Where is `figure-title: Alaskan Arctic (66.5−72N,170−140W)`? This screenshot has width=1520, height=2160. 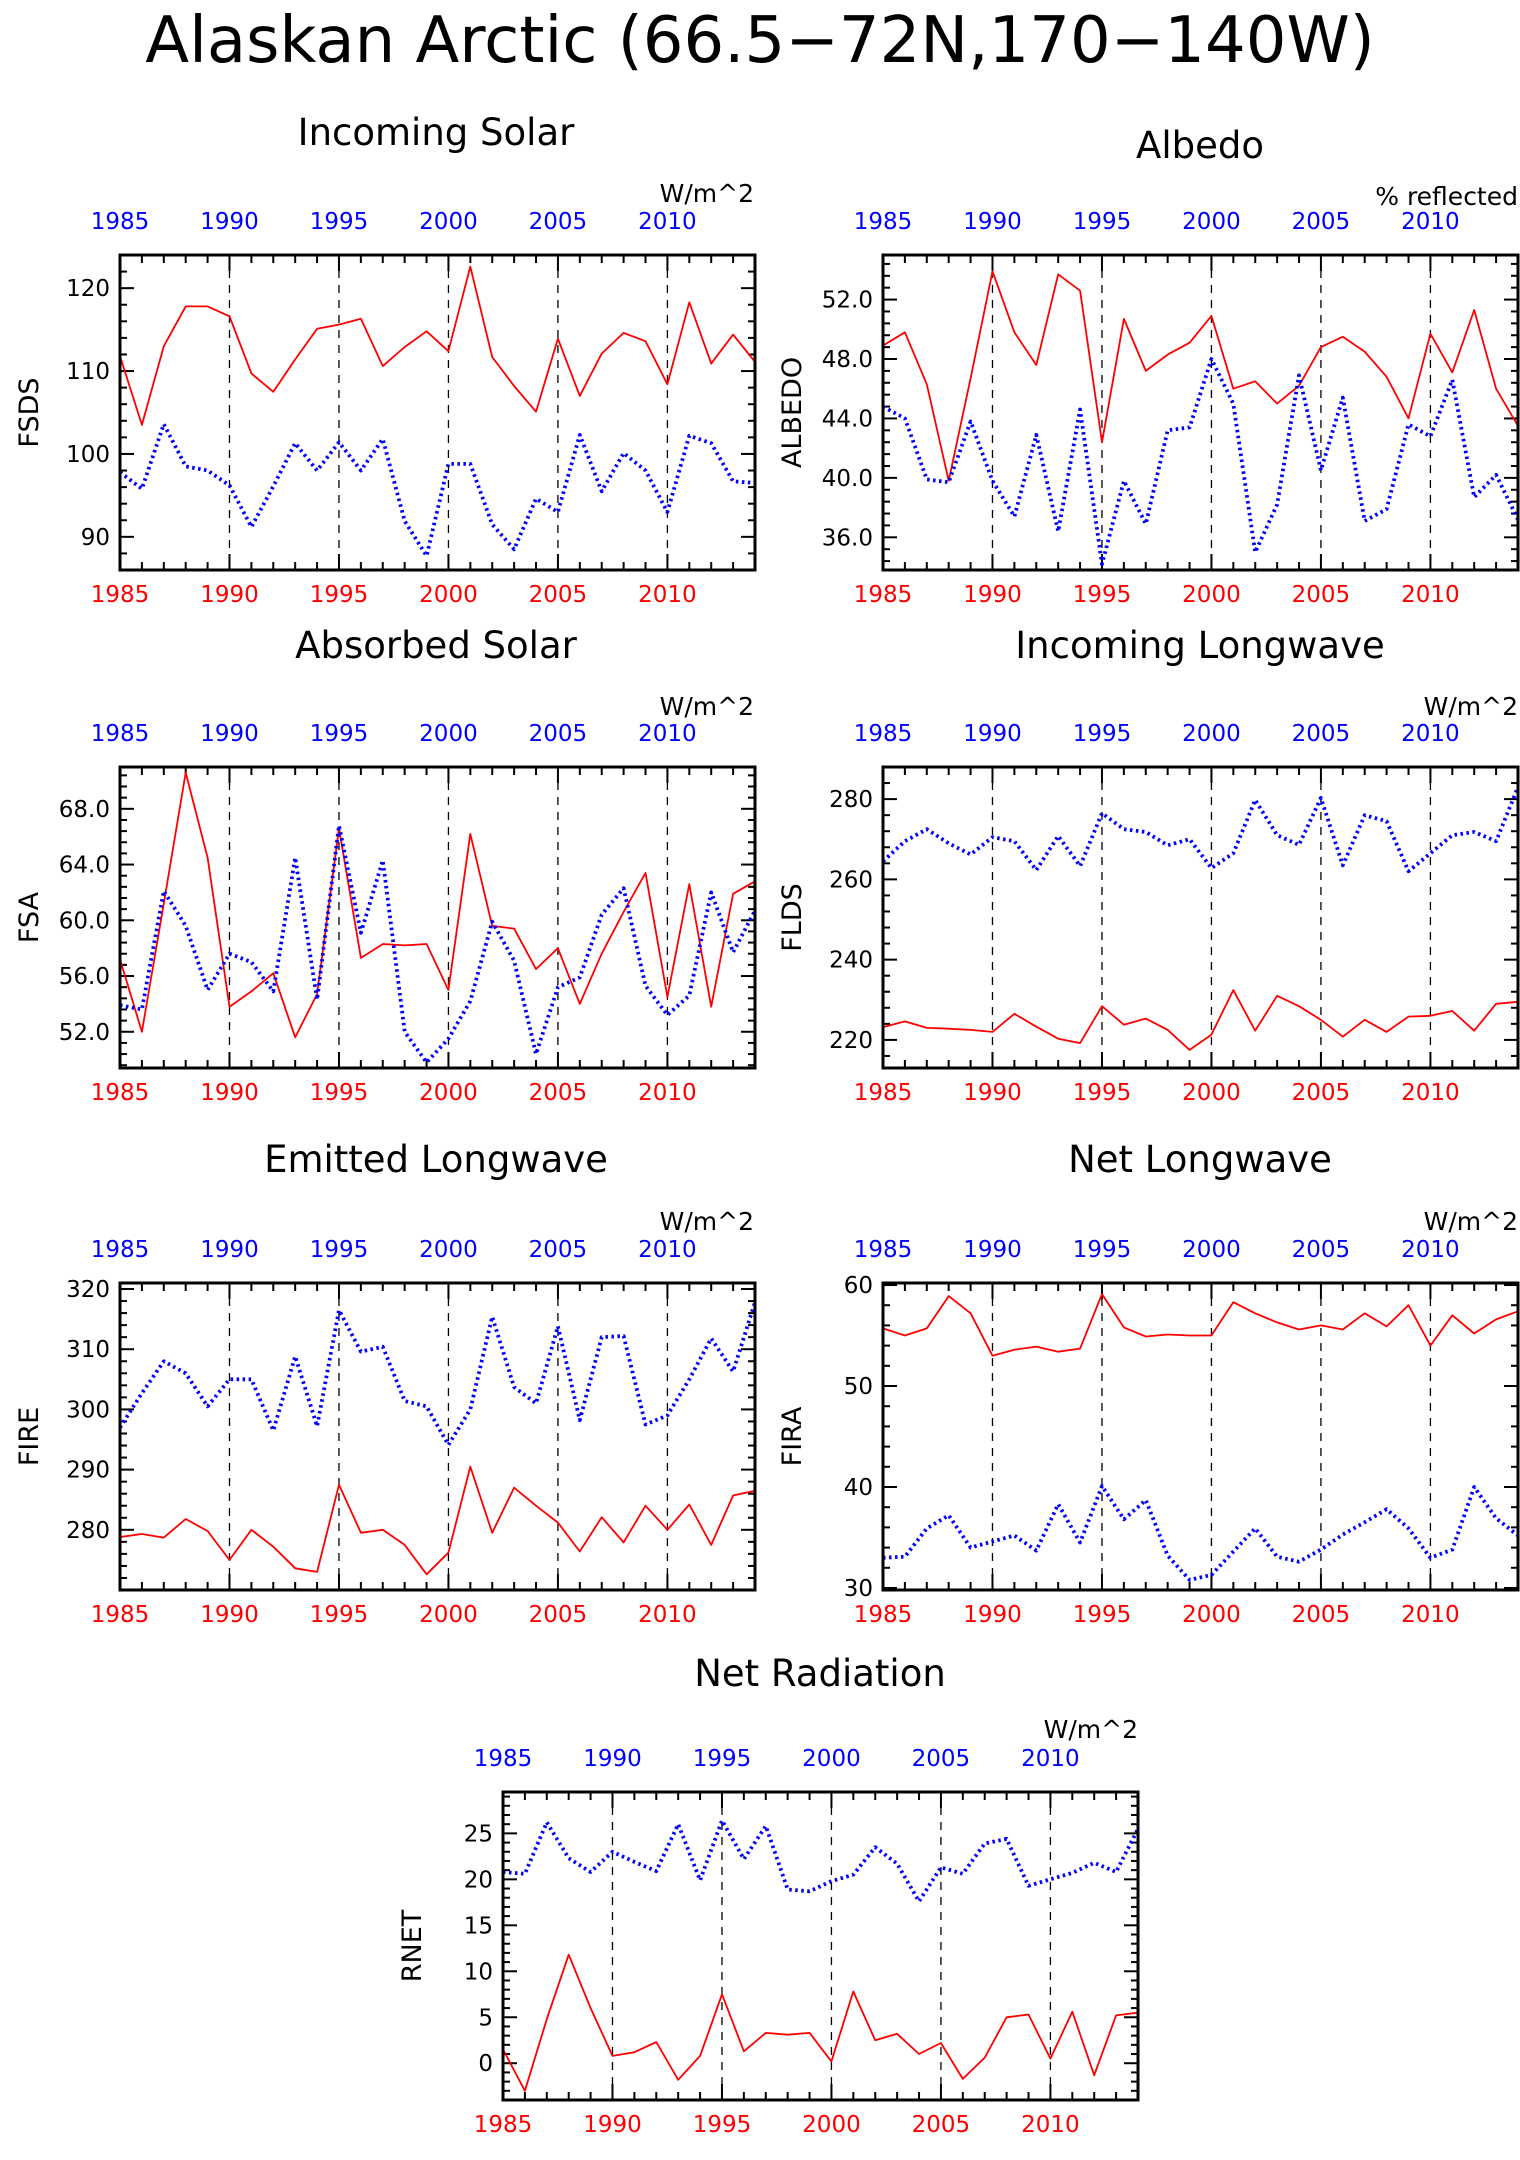
figure-title: Alaskan Arctic (66.5−72N,170−140W) is located at coordinates (759, 41).